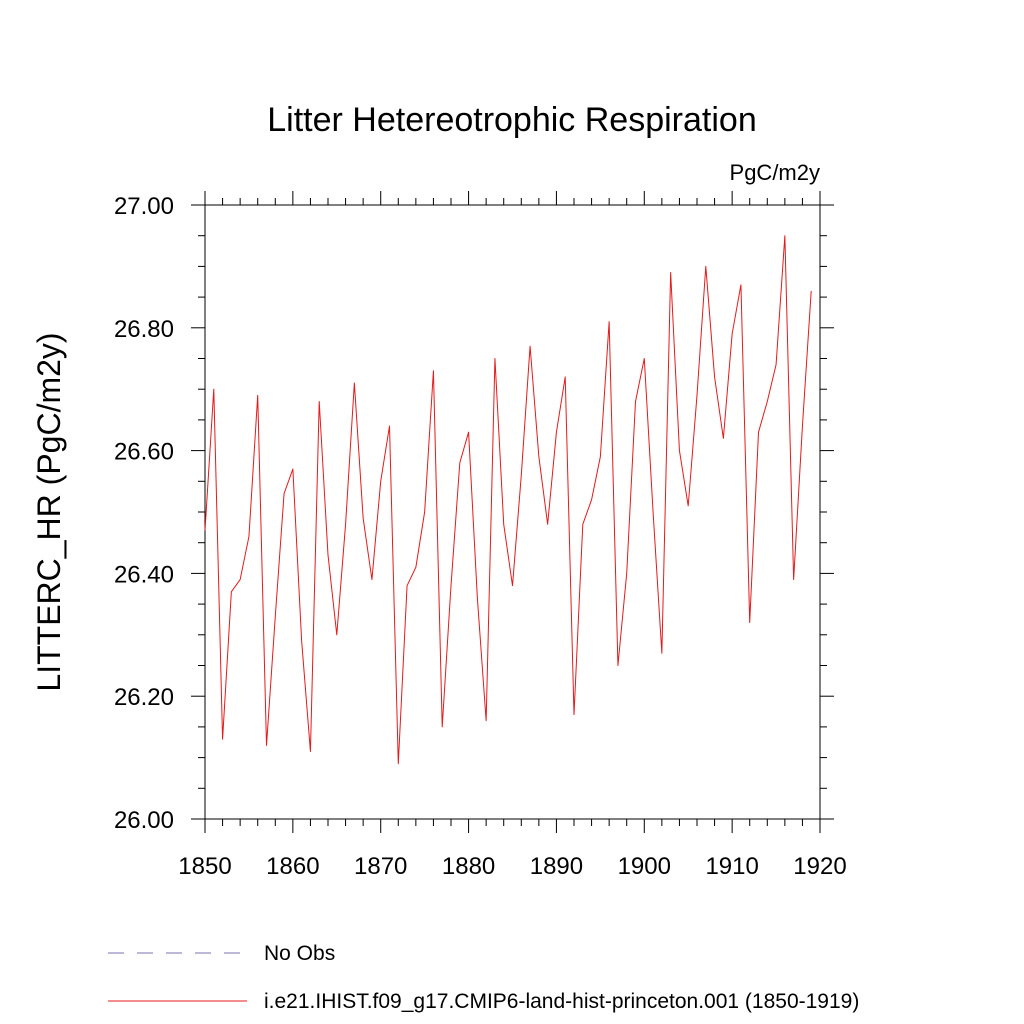 The width and height of the screenshot is (1024, 1024). I want to click on x-tick-label: 1880, so click(468, 866).